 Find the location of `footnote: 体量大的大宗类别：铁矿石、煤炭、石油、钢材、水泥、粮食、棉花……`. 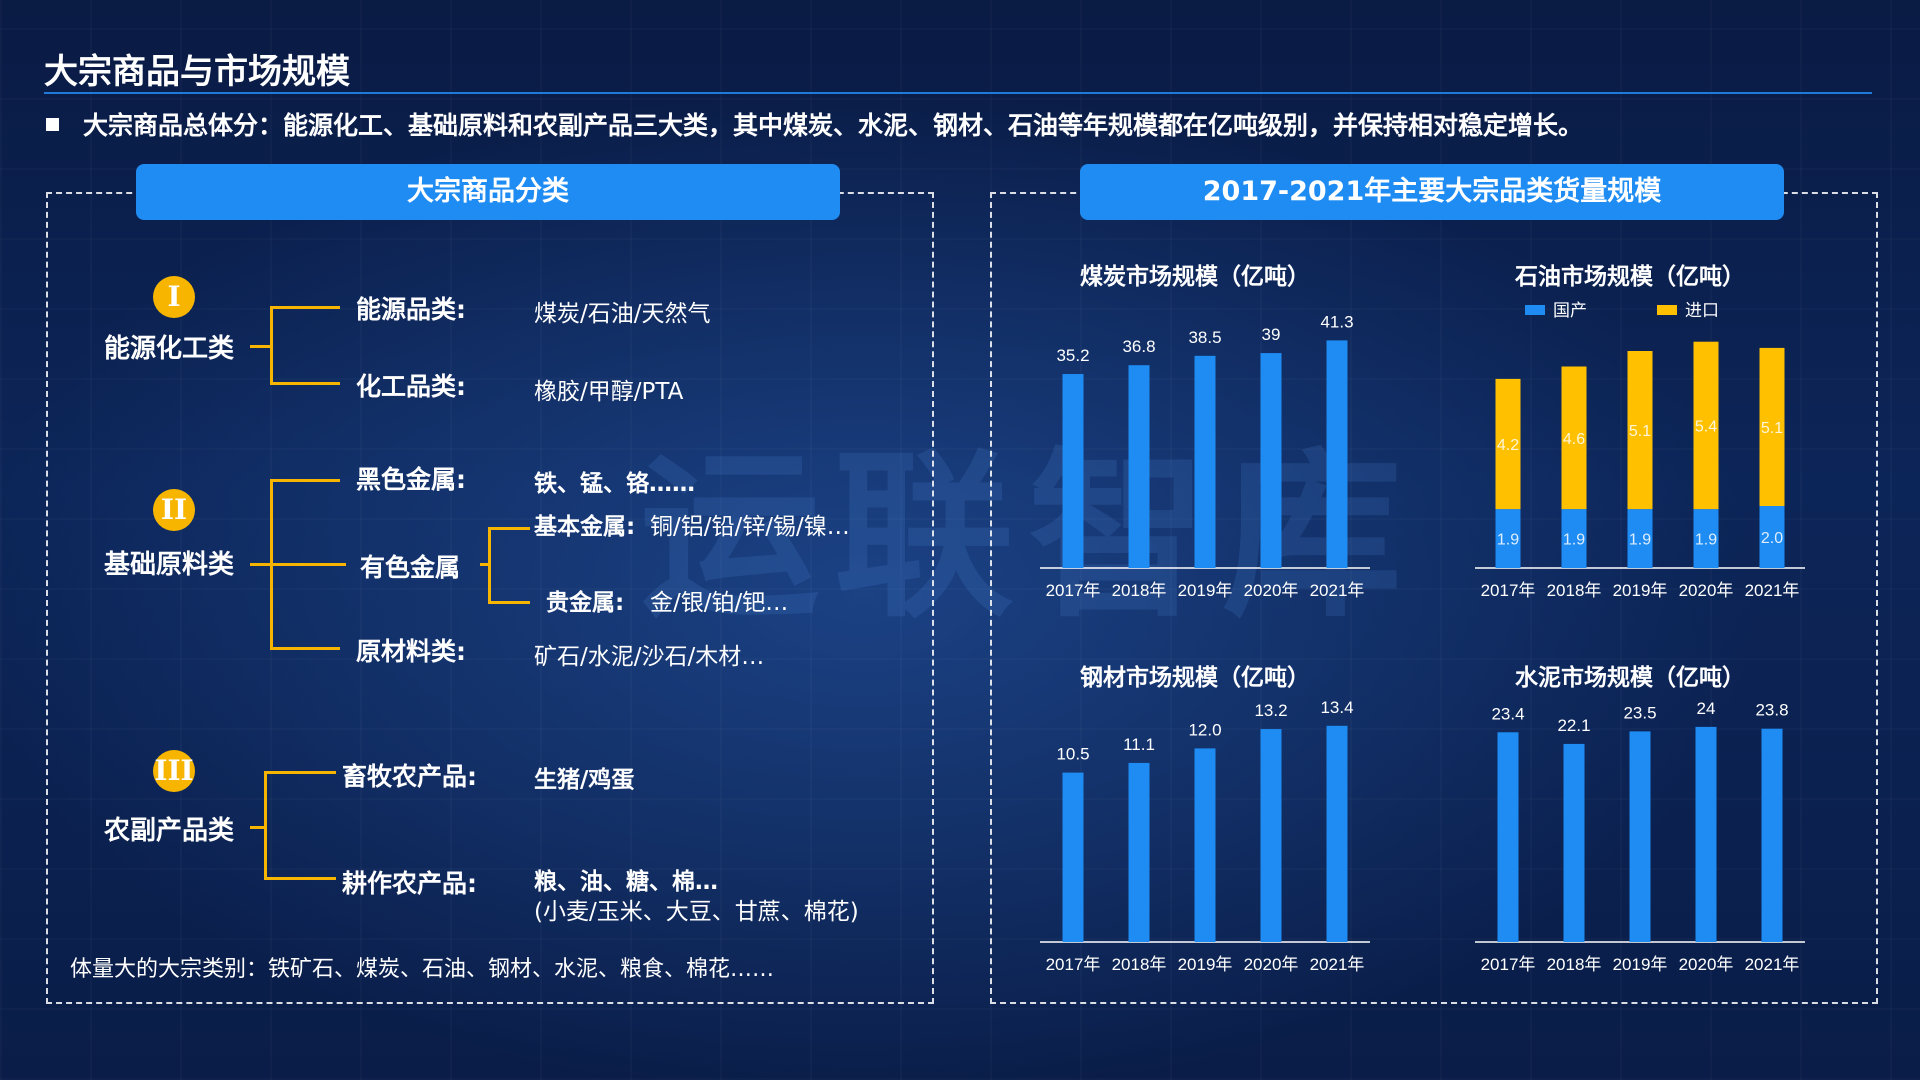

footnote: 体量大的大宗类别：铁矿石、煤炭、石油、钢材、水泥、粮食、棉花…… is located at coordinates (422, 969).